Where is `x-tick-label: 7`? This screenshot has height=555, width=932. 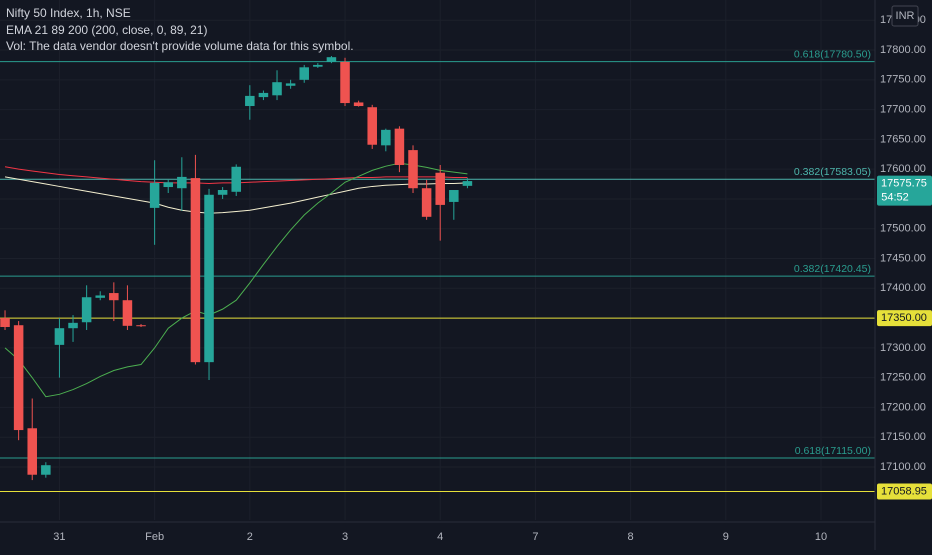 x-tick-label: 7 is located at coordinates (535, 537).